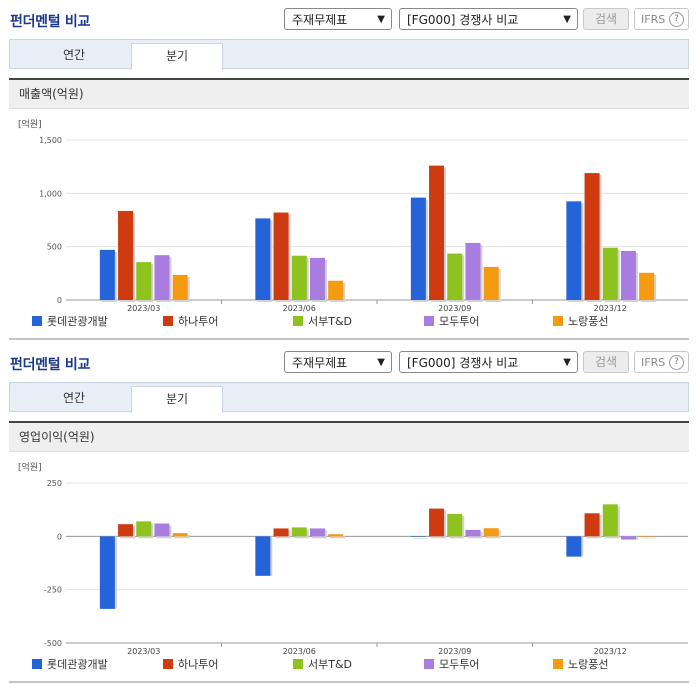 The width and height of the screenshot is (696, 684). What do you see at coordinates (463, 20) in the screenshot?
I see `compare-select-value: [FG000] 경쟁사 비교` at bounding box center [463, 20].